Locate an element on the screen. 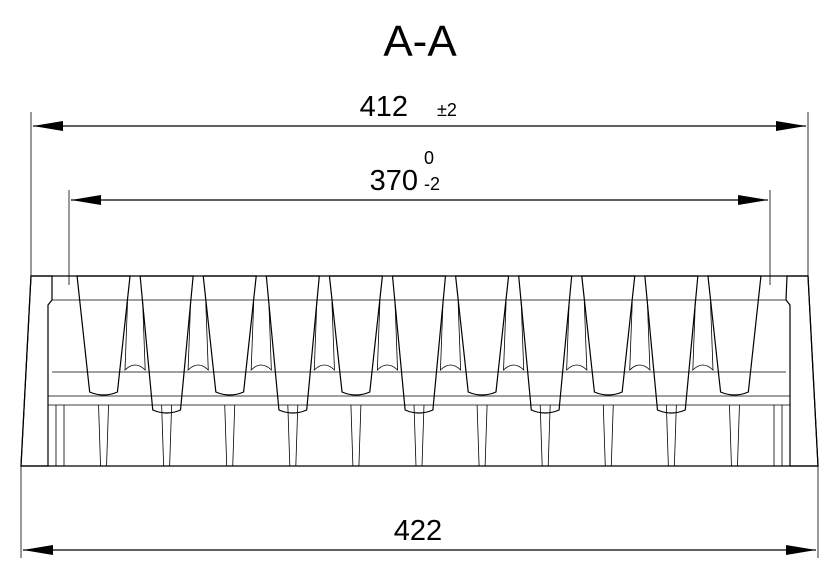 The width and height of the screenshot is (827, 563). section-title: A-A is located at coordinates (420, 41).